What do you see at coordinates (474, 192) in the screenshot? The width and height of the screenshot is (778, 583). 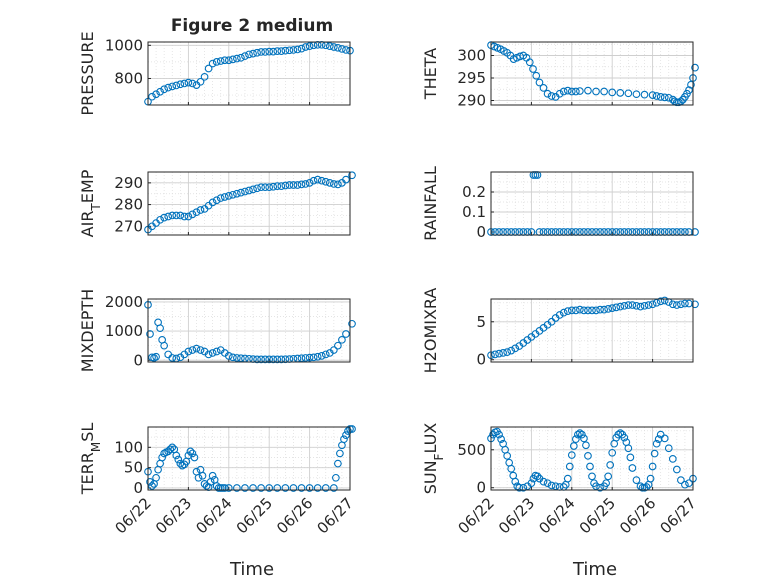 I see `y-tick-label: 0.2` at bounding box center [474, 192].